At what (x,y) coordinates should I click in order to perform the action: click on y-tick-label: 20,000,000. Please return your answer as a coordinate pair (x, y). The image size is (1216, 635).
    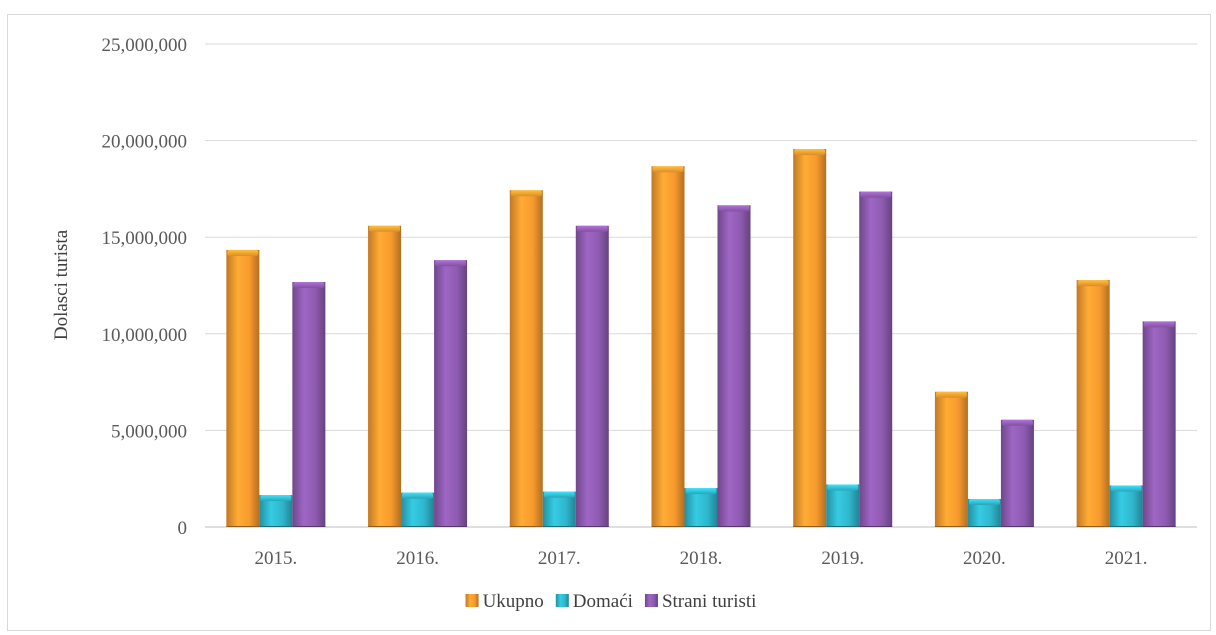
    Looking at the image, I should click on (145, 142).